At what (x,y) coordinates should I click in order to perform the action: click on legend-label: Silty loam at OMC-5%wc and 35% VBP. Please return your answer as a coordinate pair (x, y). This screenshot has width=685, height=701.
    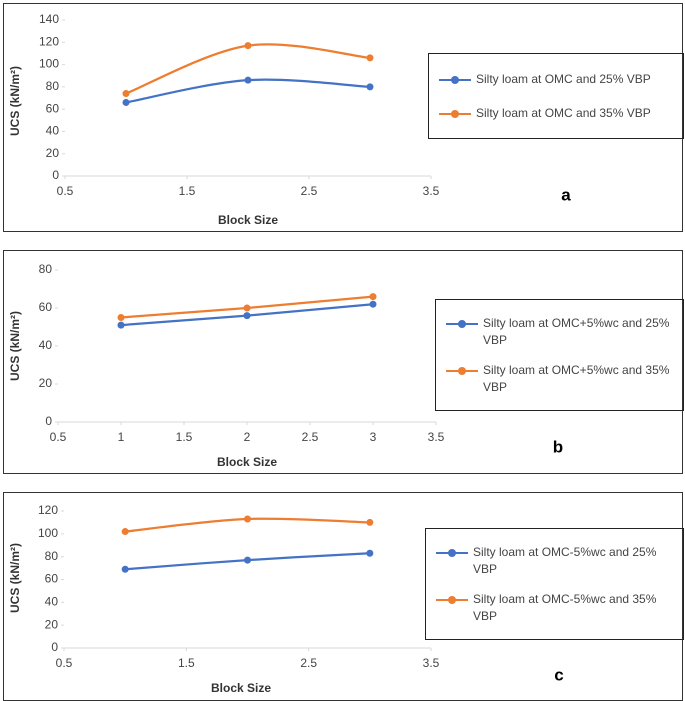
    Looking at the image, I should click on (565, 607).